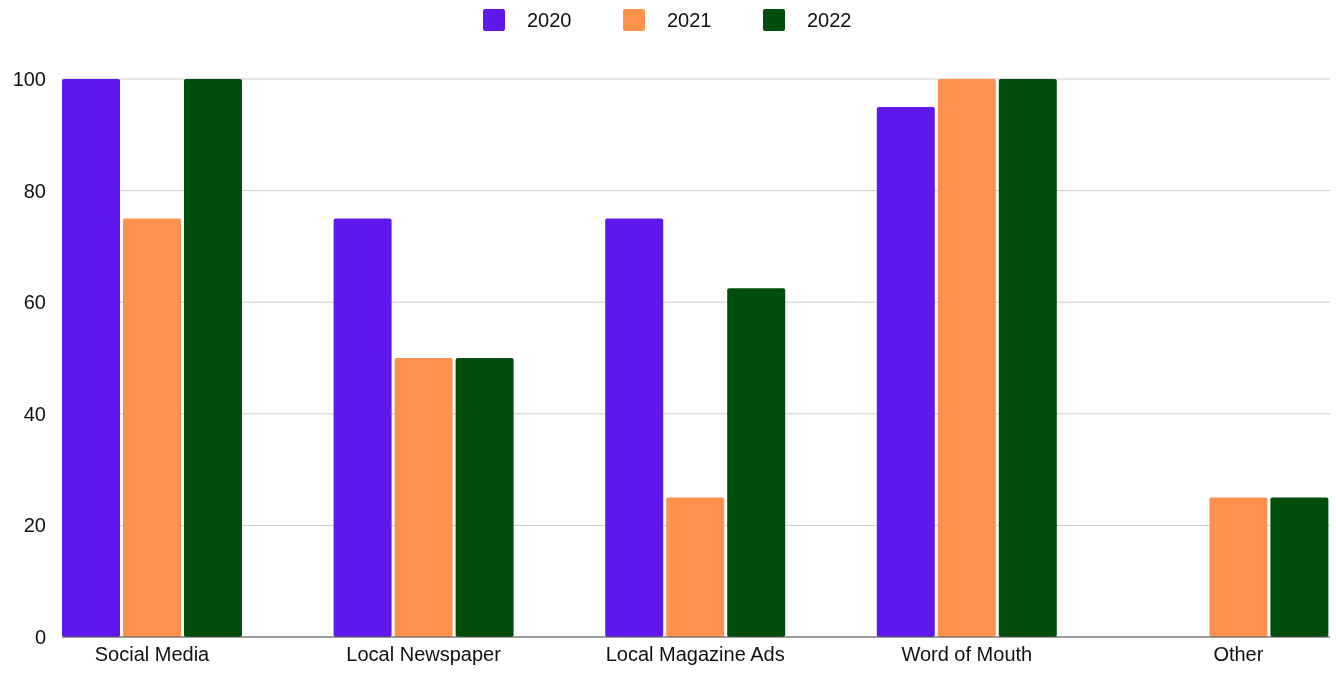  Describe the element at coordinates (1238, 654) in the screenshot. I see `x-tick-label: Other` at that location.